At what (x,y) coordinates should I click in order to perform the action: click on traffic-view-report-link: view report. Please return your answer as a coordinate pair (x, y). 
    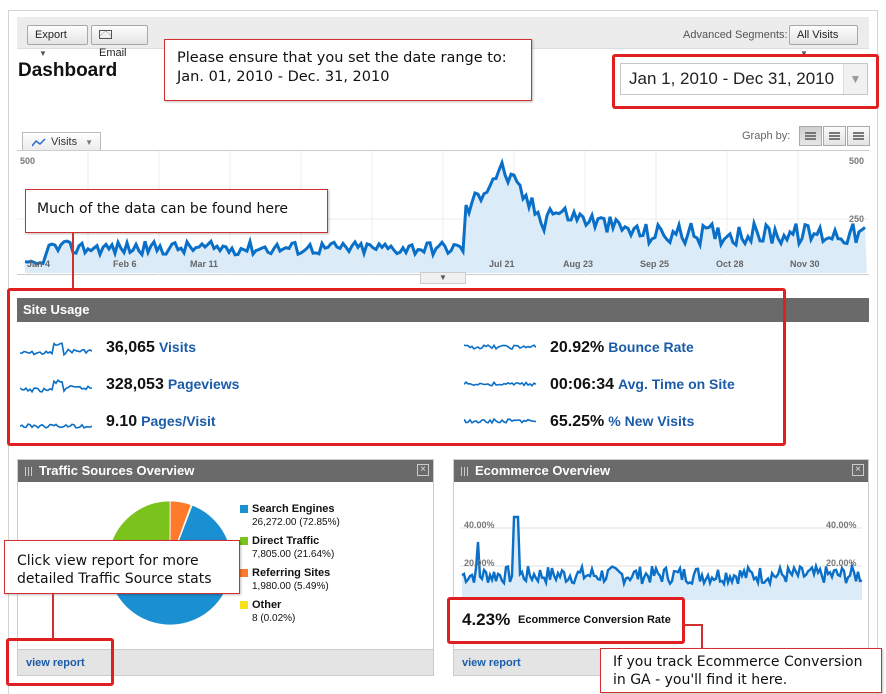
    Looking at the image, I should click on (55, 663).